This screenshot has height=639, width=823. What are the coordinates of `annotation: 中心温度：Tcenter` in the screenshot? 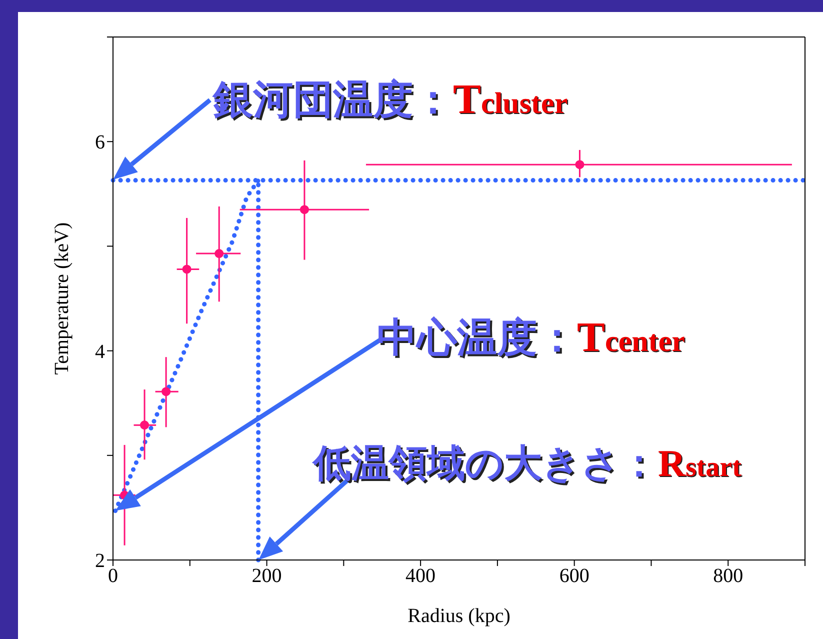 It's located at (531, 338).